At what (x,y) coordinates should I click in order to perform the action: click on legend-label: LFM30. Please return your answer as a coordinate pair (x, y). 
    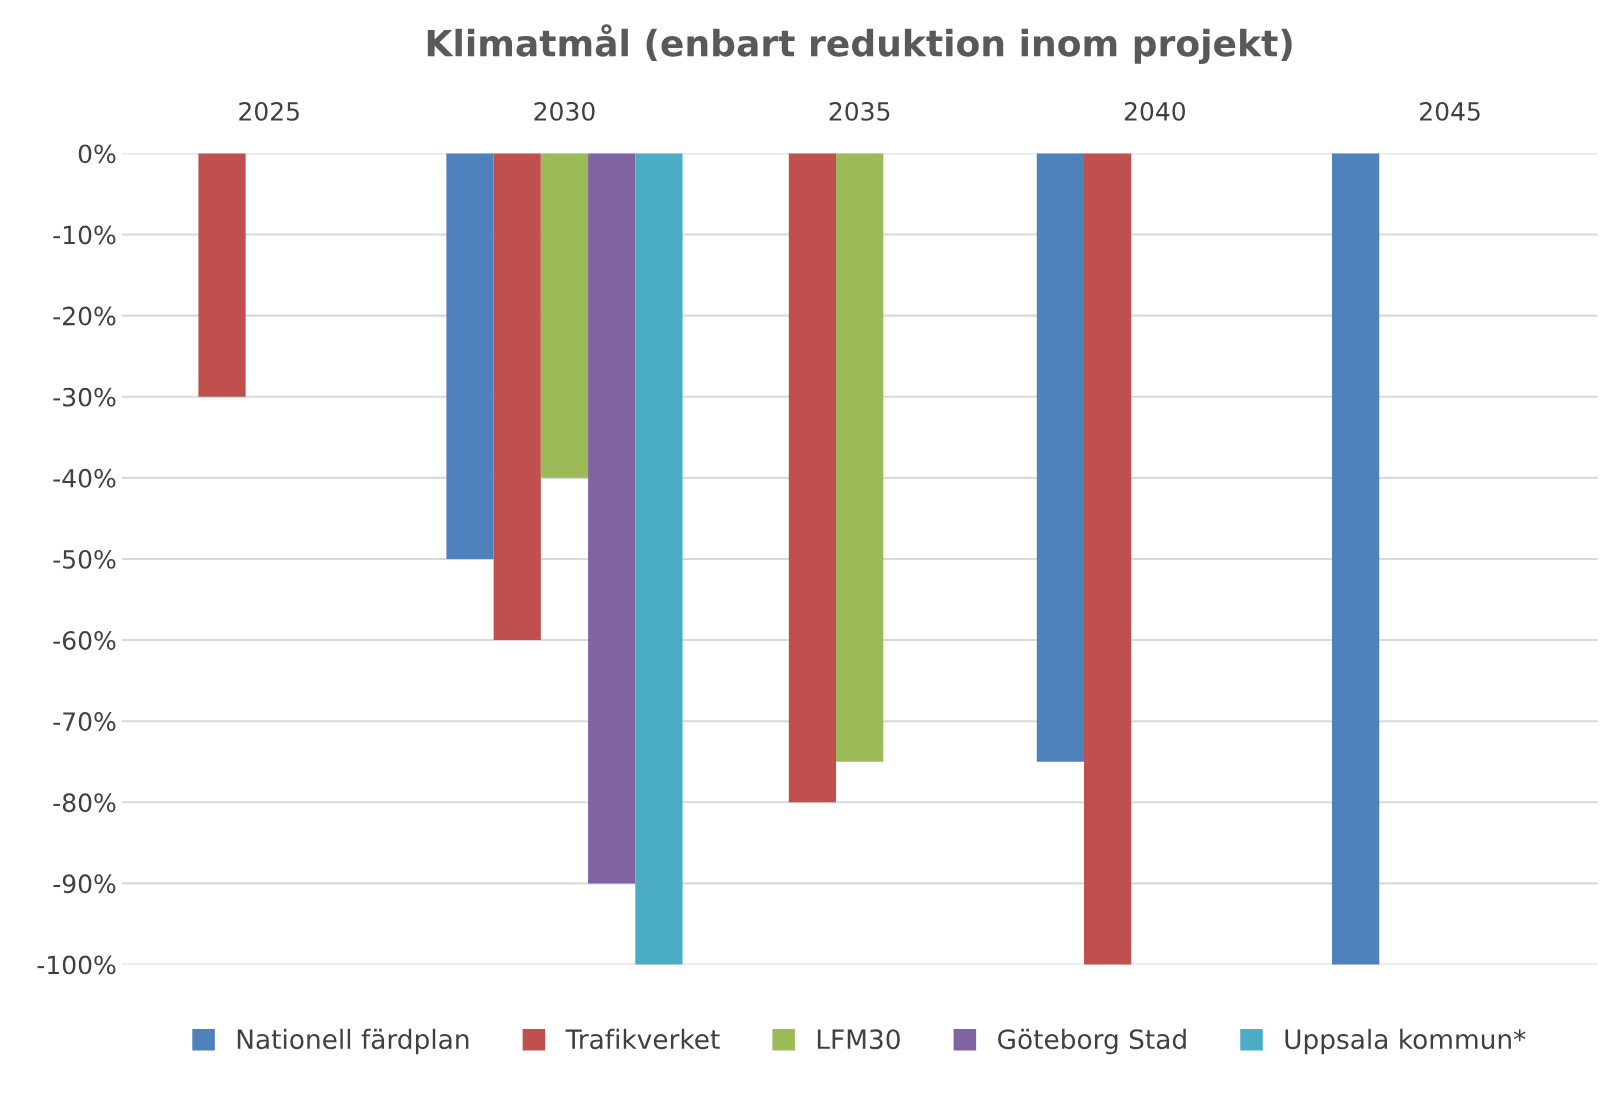
    Looking at the image, I should click on (858, 1039).